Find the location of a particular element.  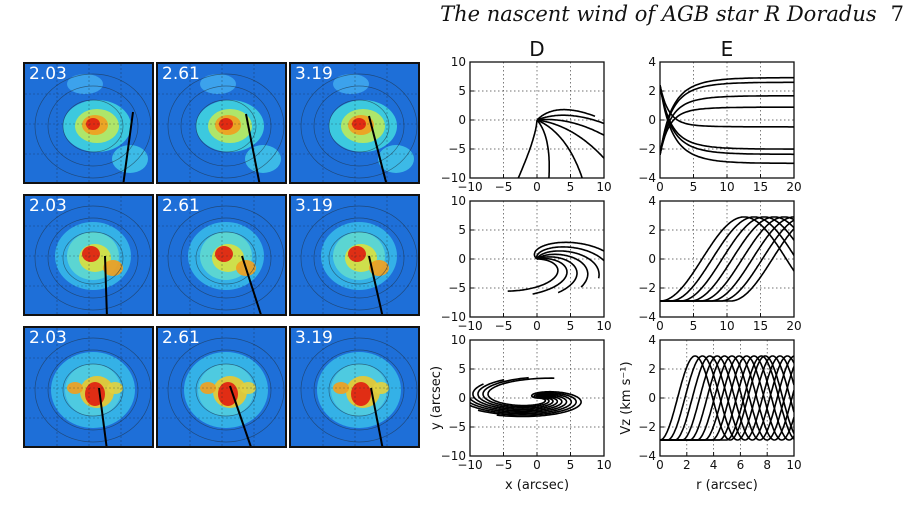

y-axis-label: Vz (km s⁻¹) is located at coordinates (626, 397).